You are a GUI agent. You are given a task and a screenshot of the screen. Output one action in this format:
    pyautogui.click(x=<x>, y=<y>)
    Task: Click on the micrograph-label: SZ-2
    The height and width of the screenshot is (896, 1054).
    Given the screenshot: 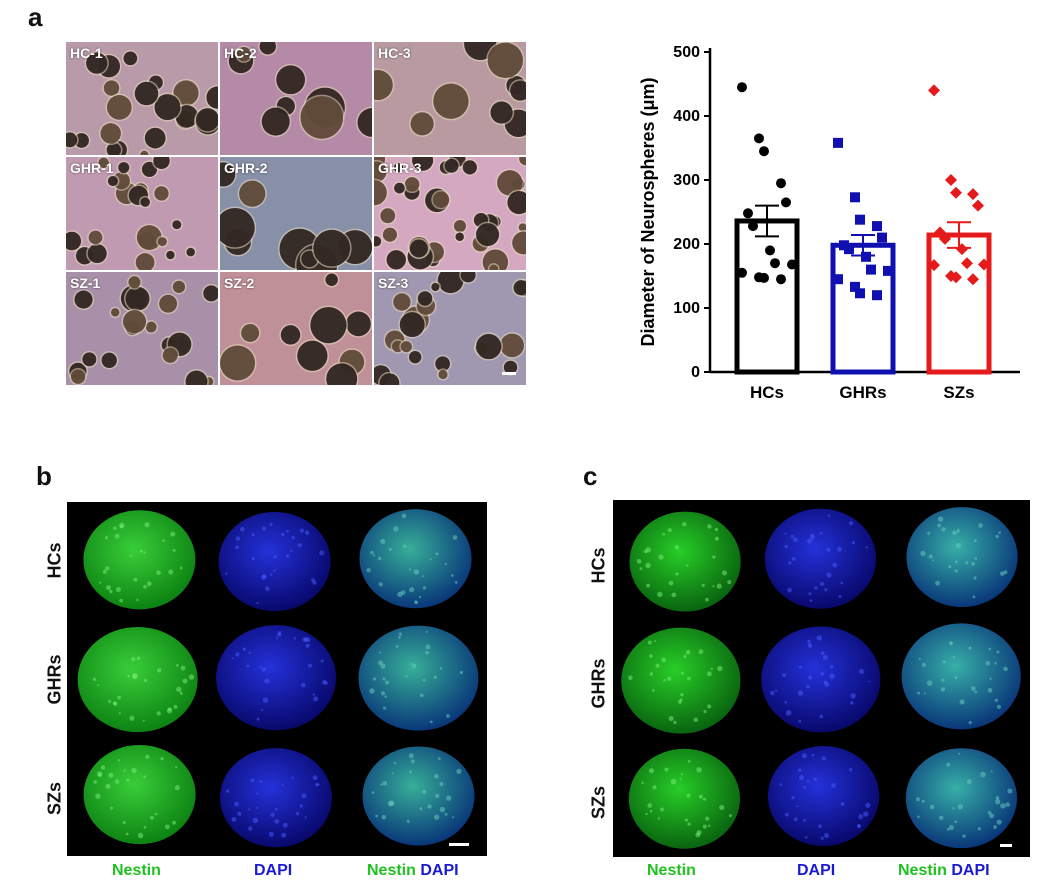 What is the action you would take?
    pyautogui.click(x=239, y=283)
    